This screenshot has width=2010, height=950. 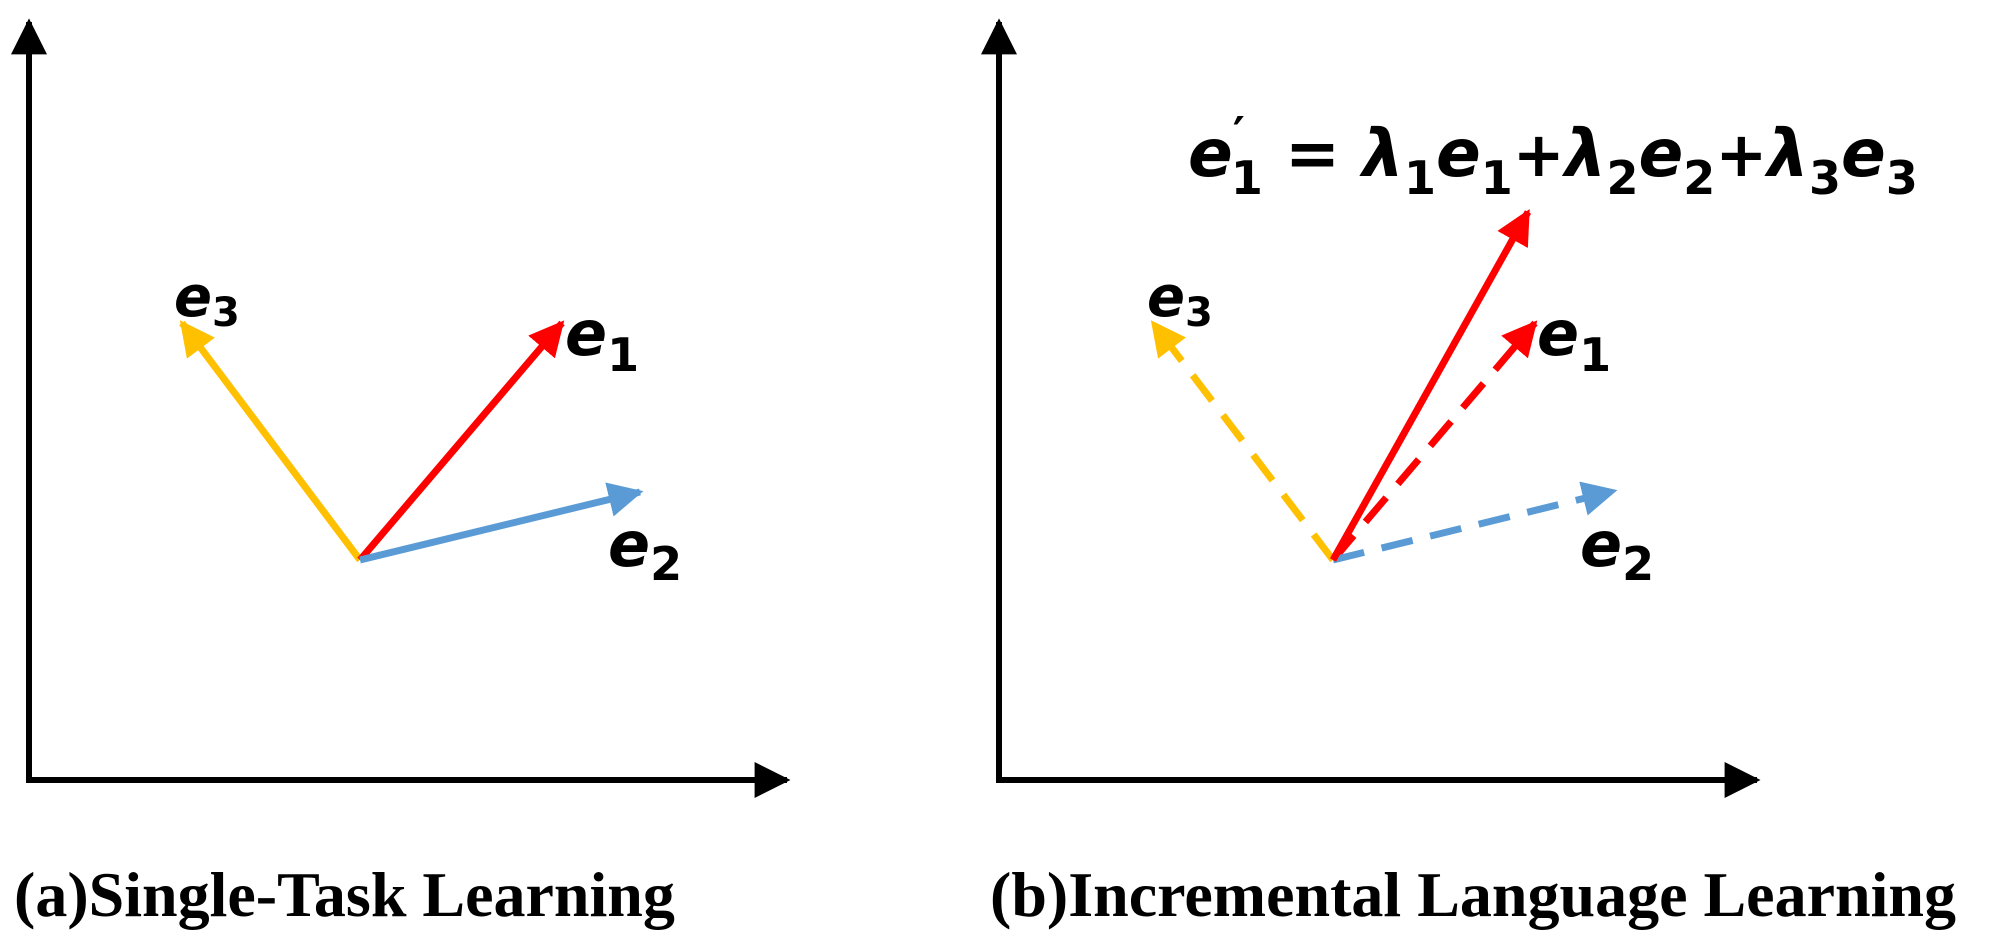 I want to click on panel-a-vector-e3, so click(x=271, y=441).